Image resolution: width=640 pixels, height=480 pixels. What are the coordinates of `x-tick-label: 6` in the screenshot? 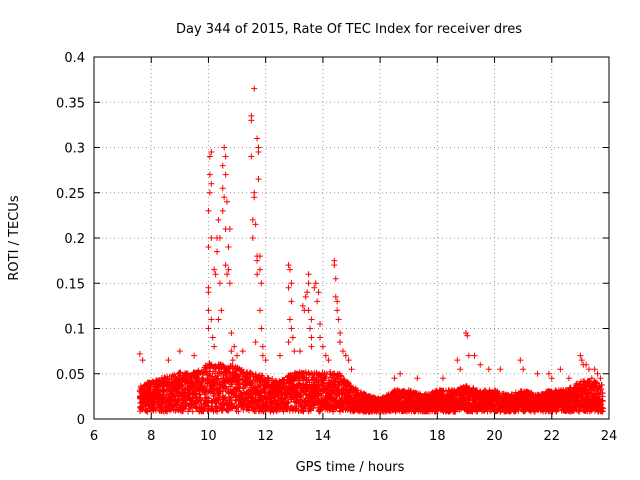 It's located at (94, 436).